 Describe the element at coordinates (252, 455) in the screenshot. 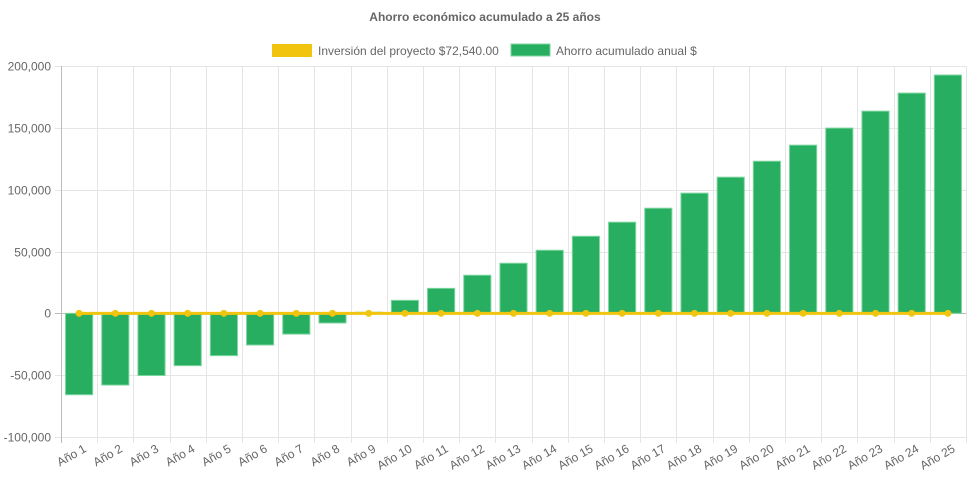

I see `x-tick-label: Año 6` at that location.